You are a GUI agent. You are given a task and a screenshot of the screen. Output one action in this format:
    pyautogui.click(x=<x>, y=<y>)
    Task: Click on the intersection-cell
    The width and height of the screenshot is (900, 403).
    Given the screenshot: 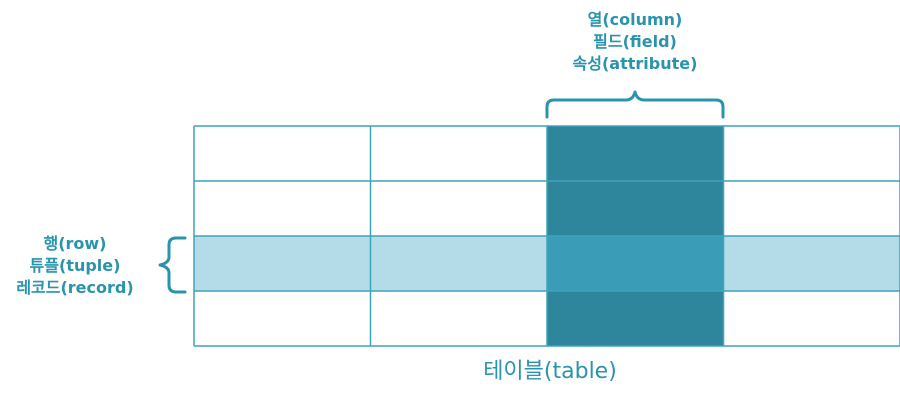 What is the action you would take?
    pyautogui.click(x=635, y=263)
    